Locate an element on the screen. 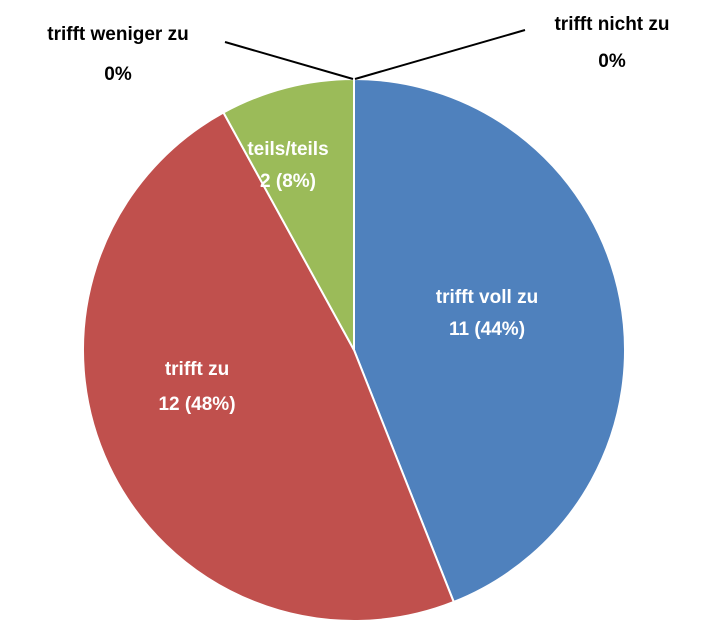  value-label: 11 (44%) is located at coordinates (487, 329).